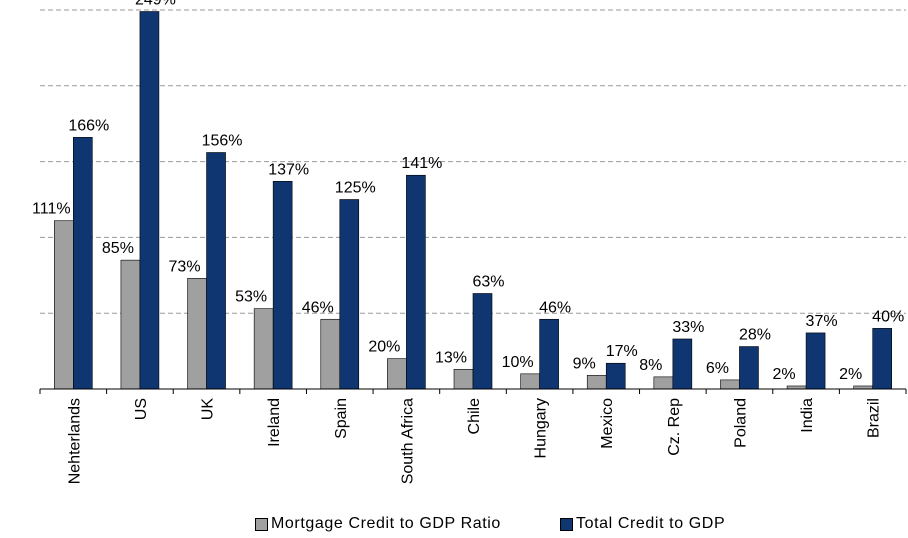  What do you see at coordinates (155, 4) in the screenshot?
I see `total-value-label: 249%` at bounding box center [155, 4].